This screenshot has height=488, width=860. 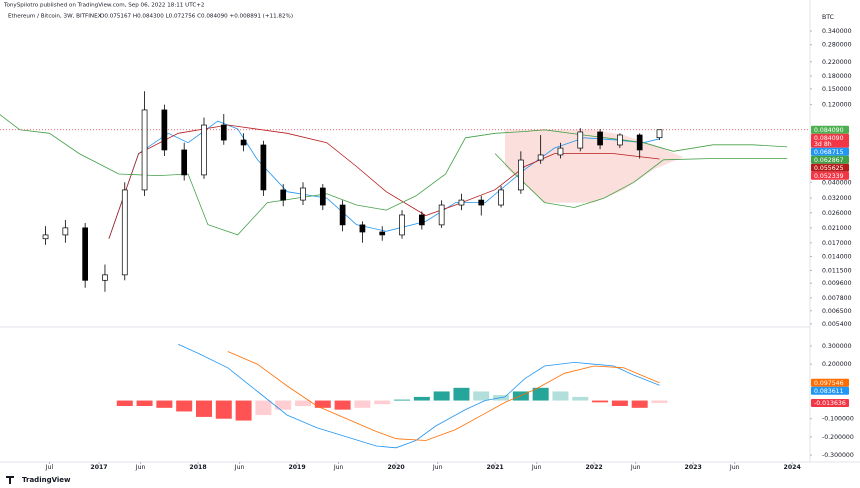 I want to click on price-label: 0.083611, so click(x=829, y=391).